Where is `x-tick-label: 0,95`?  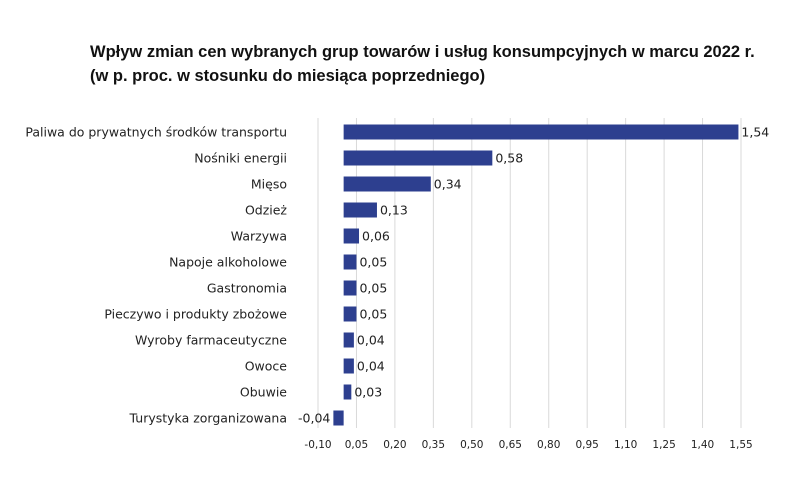 x-tick-label: 0,95 is located at coordinates (586, 445).